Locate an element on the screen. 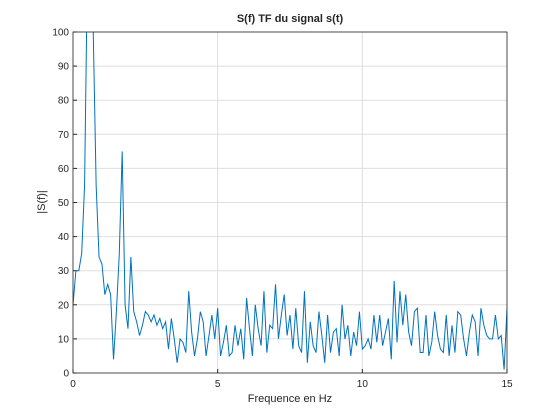  y-tick-label: 90 is located at coordinates (64, 67).